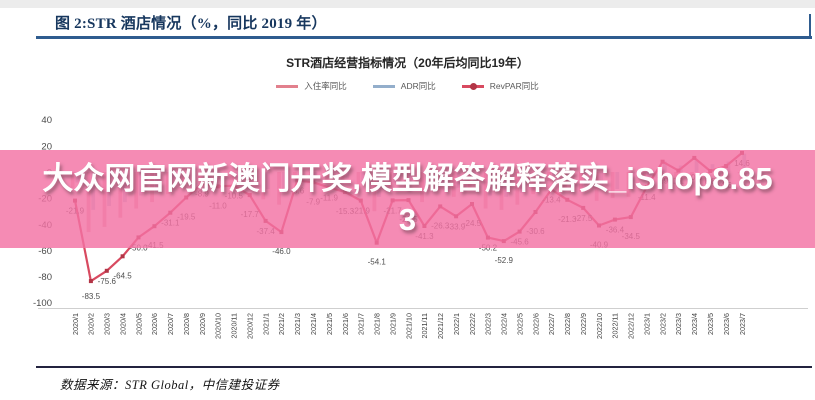 The width and height of the screenshot is (815, 400). I want to click on svg-text: 2022/1, so click(456, 324).